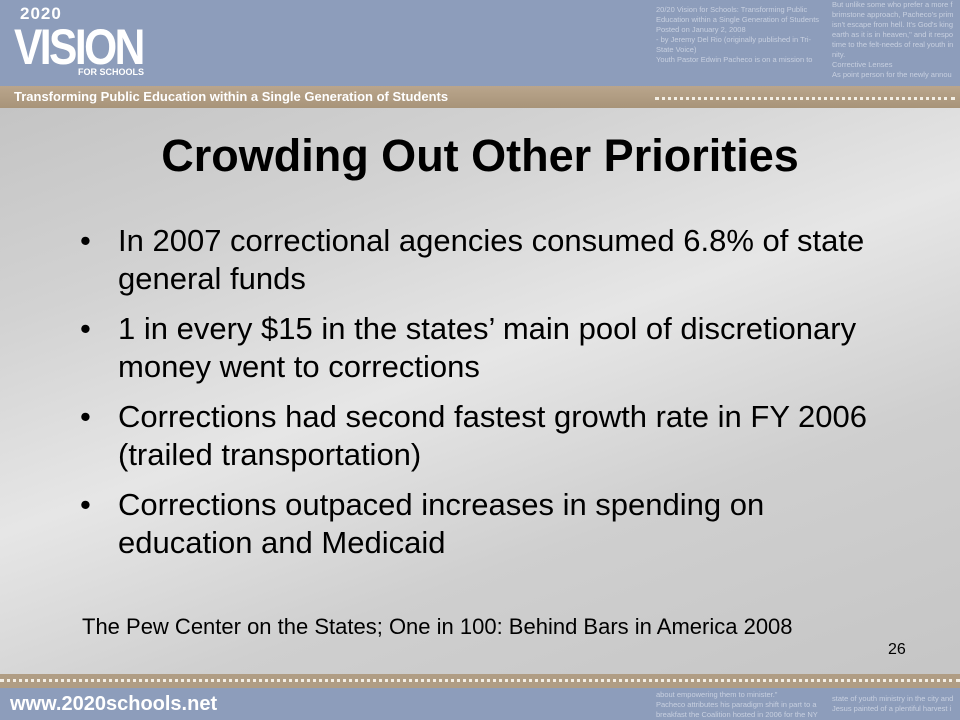 The height and width of the screenshot is (720, 960). Describe the element at coordinates (480, 43) in the screenshot. I see `header` at that location.